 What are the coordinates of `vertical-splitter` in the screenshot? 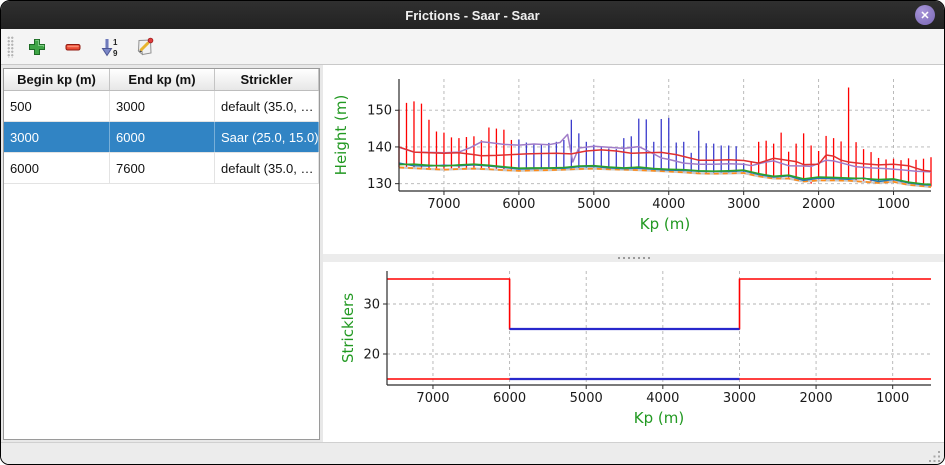 It's located at (321, 253).